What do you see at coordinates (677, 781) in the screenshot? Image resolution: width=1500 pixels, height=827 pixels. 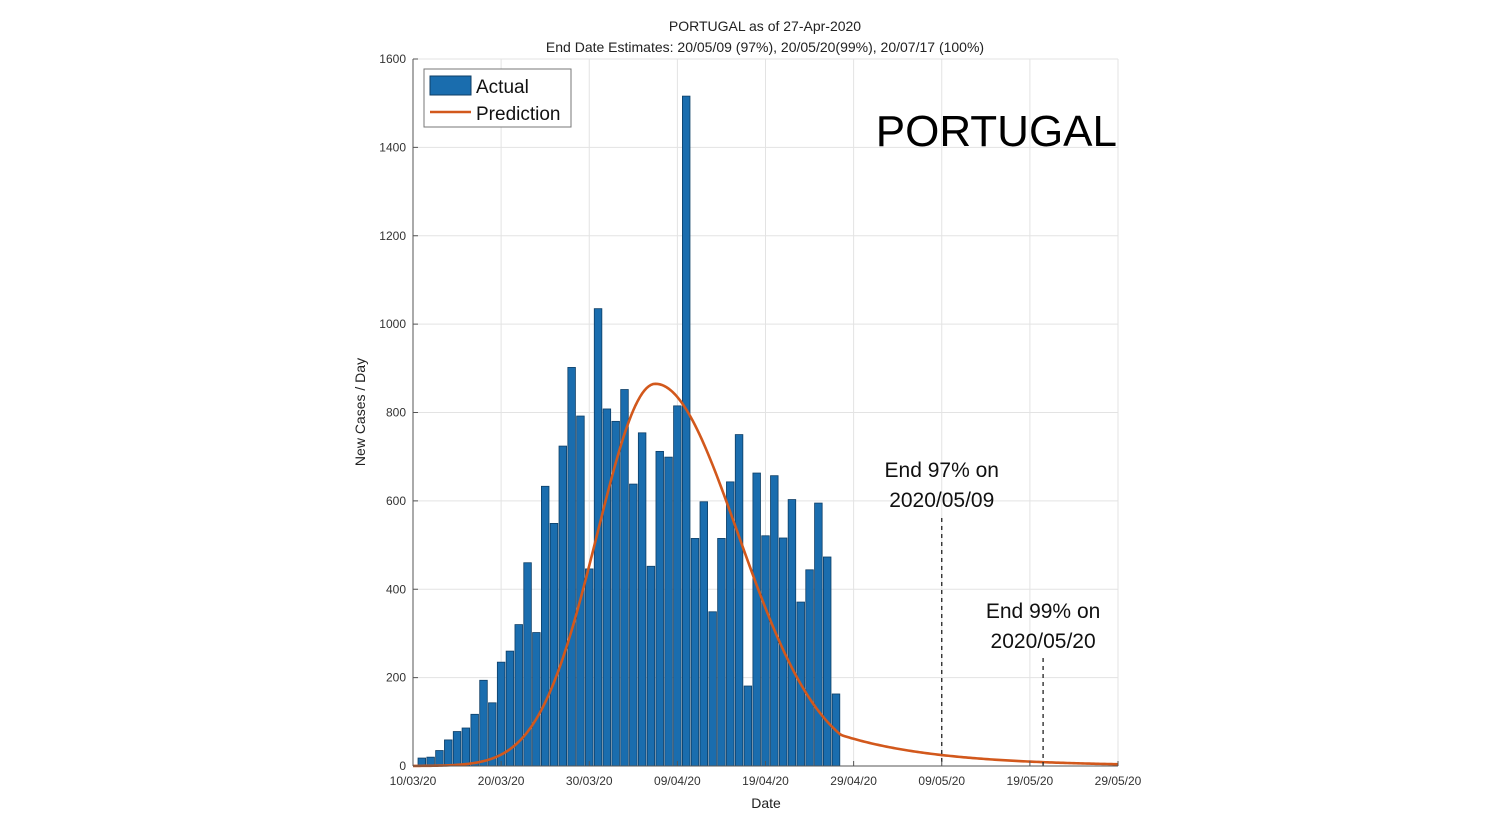 I see `x-tick-label-3: 09/04/20` at bounding box center [677, 781].